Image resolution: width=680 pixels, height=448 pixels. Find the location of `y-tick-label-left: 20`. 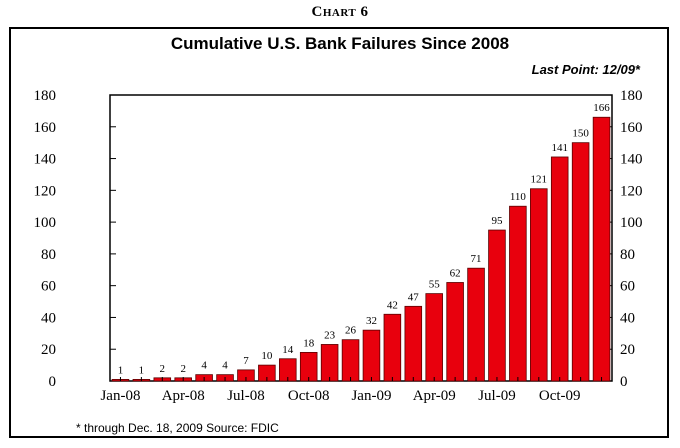

y-tick-label-left: 20 is located at coordinates (48, 350).